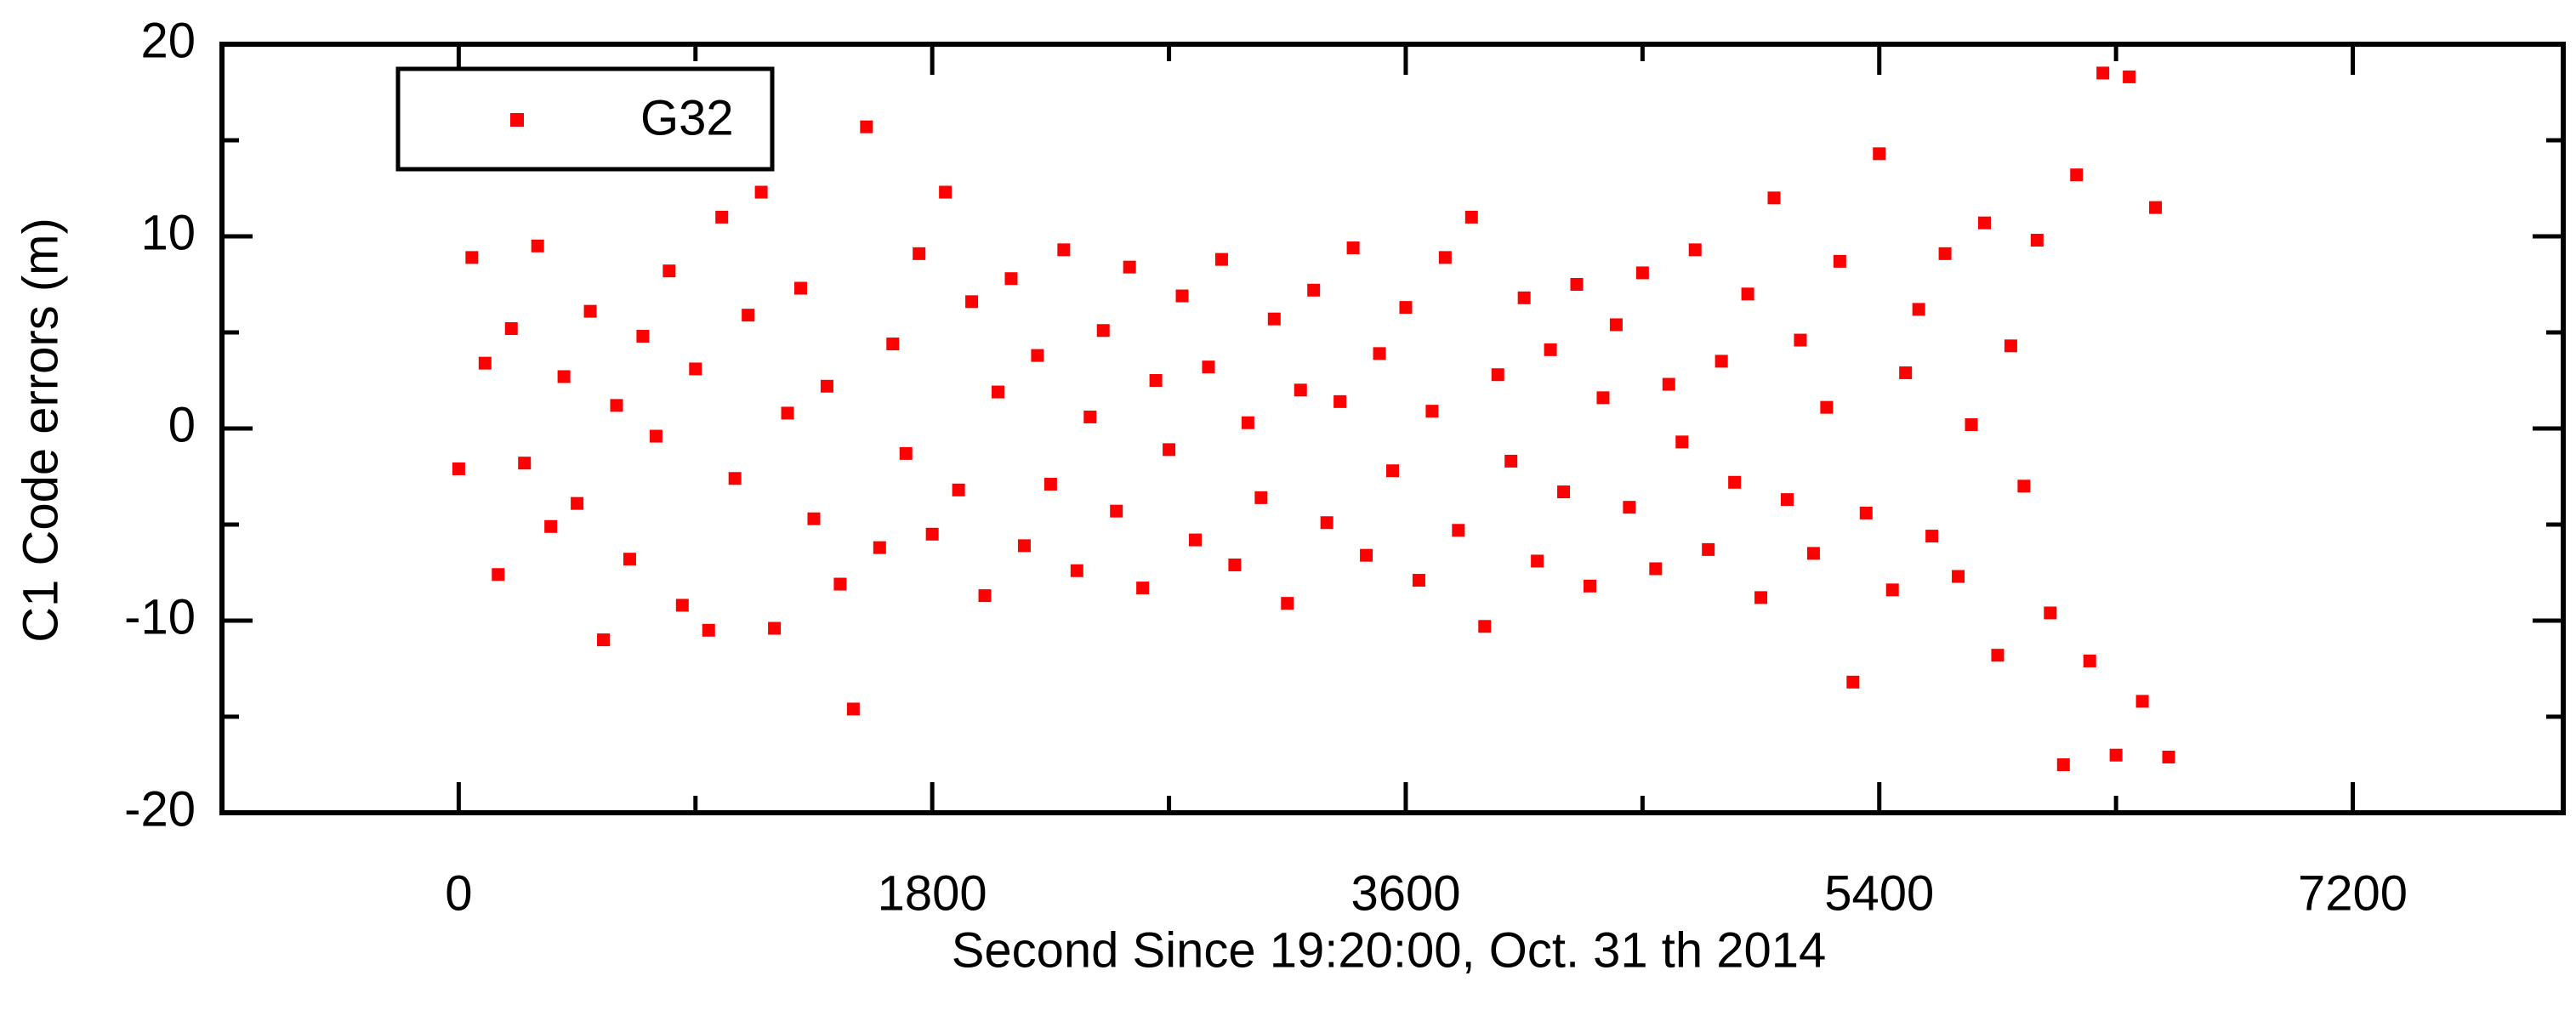  What do you see at coordinates (40, 430) in the screenshot?
I see `y-axis-label: C1 Code errors (m)` at bounding box center [40, 430].